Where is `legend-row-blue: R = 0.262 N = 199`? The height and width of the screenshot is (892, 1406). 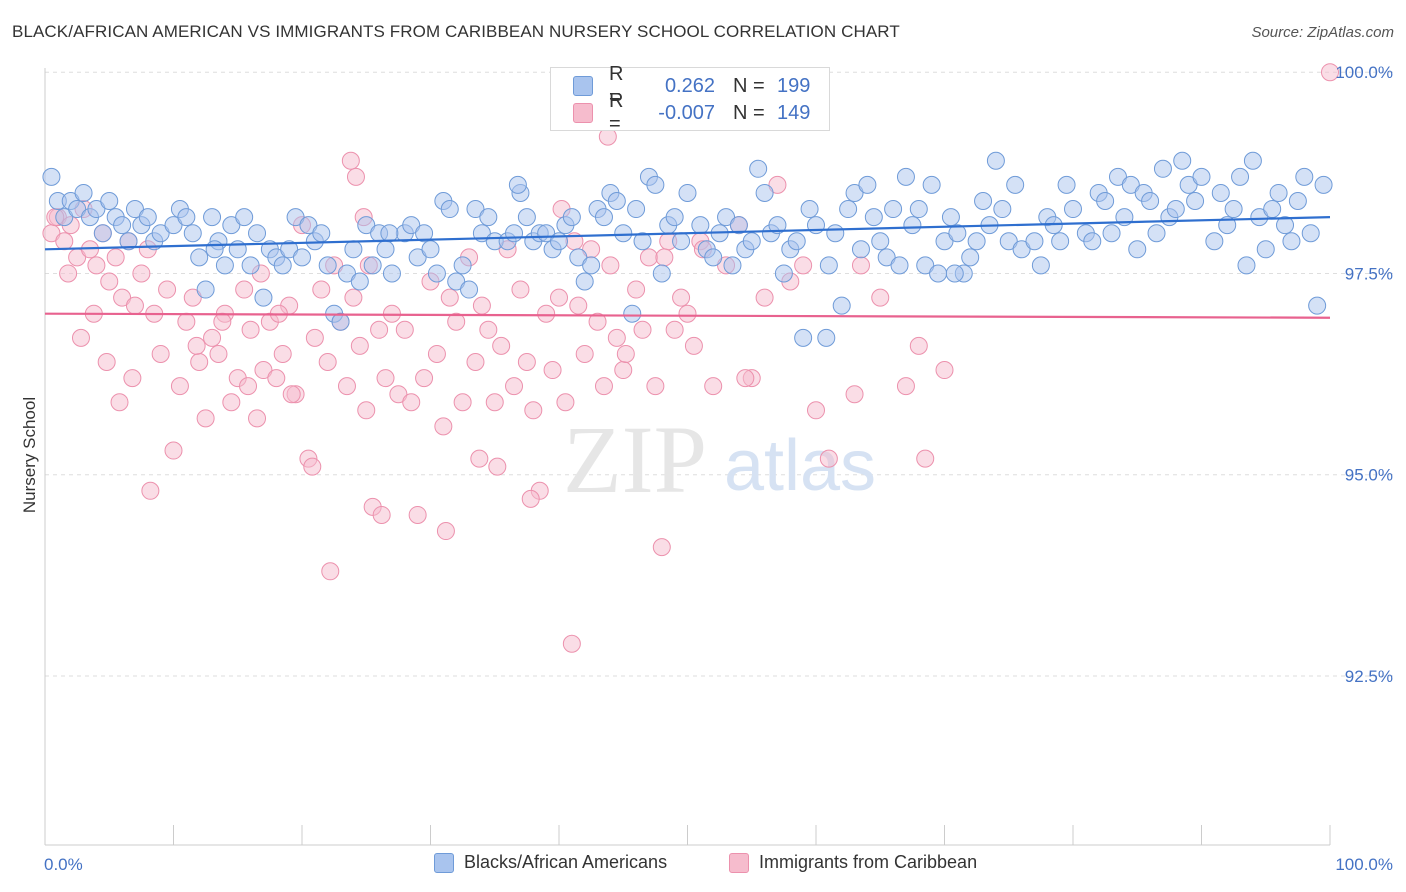
legend-row-blue: R = 0.262 N = 199 is located at coordinates (691, 85).